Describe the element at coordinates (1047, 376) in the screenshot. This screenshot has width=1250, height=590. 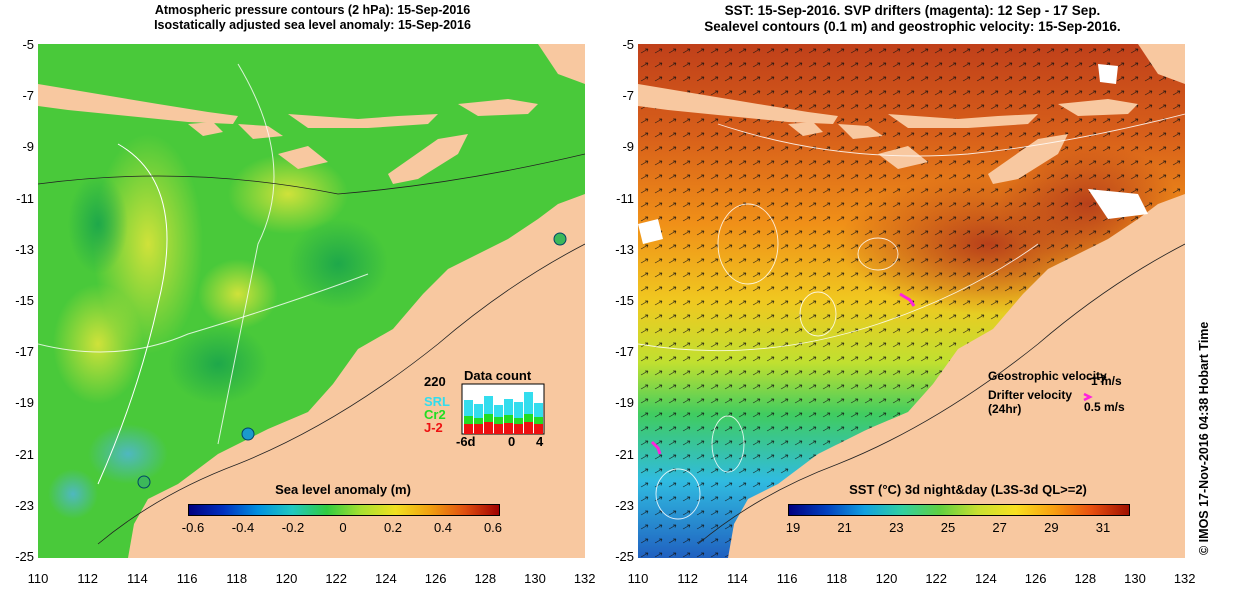
I see `geostrophic-velocity-label: Geostrophic velocity` at that location.